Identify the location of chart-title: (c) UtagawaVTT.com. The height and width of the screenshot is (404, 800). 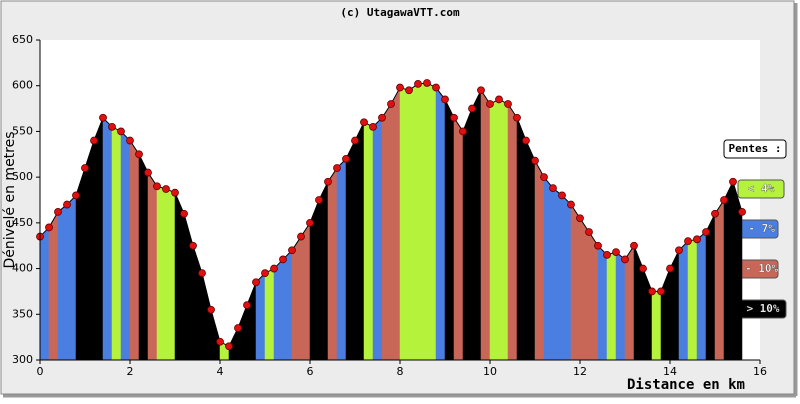
(400, 12).